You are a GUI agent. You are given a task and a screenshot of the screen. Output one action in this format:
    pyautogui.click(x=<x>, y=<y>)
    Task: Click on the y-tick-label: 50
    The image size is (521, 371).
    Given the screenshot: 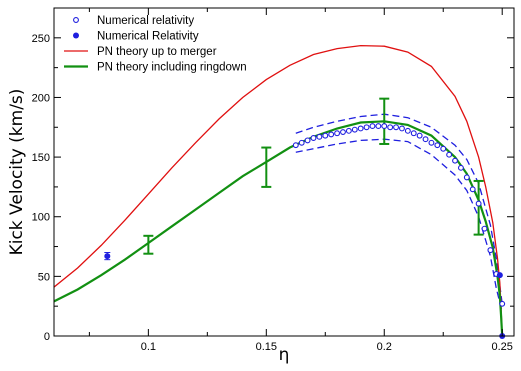 What is the action you would take?
    pyautogui.click(x=44, y=277)
    